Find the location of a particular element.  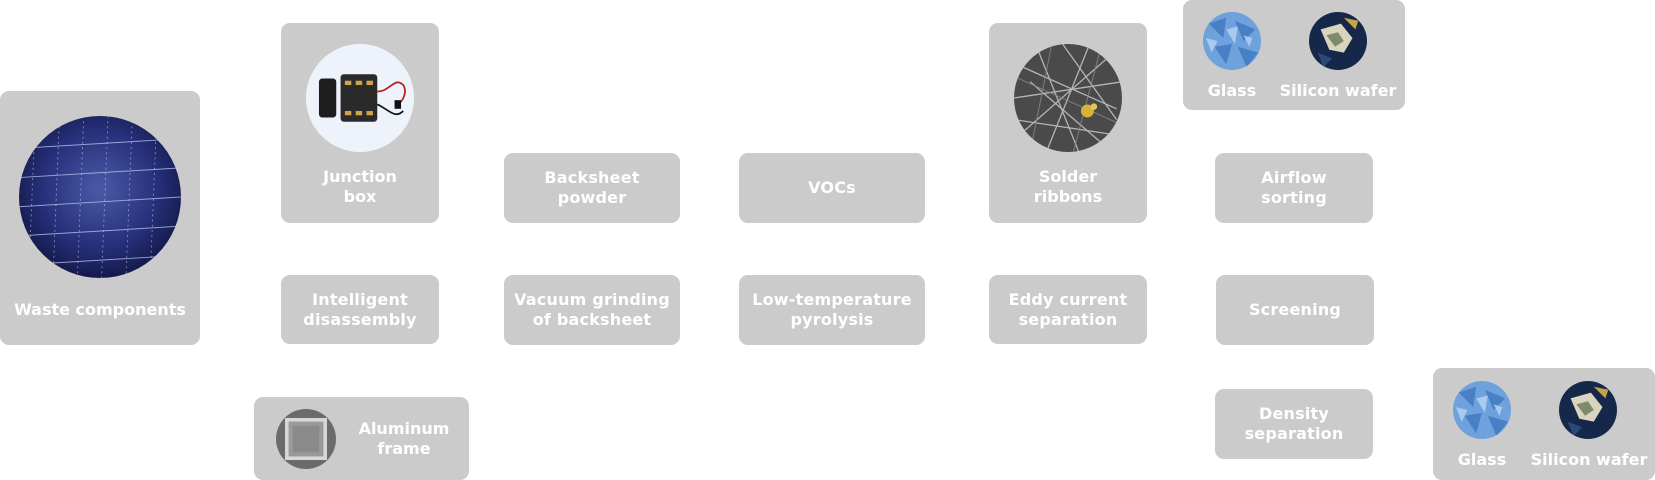

node-label: Density separation is located at coordinates (1294, 423).